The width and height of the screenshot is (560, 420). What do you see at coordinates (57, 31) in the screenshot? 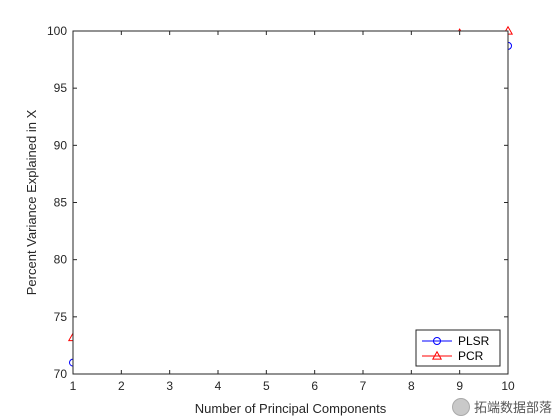
I see `y-tick-label: 100` at bounding box center [57, 31].